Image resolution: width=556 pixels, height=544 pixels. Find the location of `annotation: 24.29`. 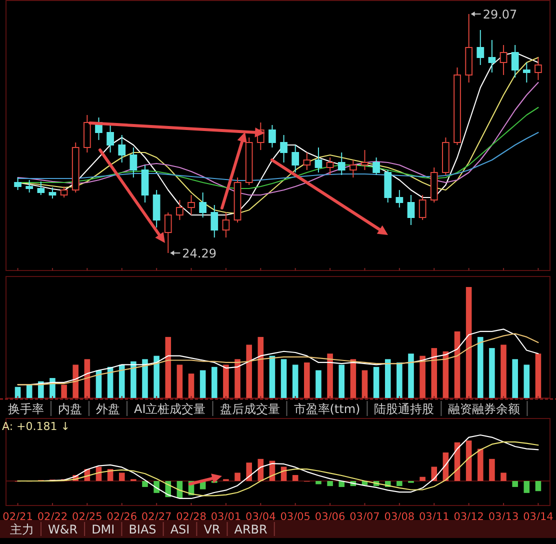

annotation: 24.29 is located at coordinates (199, 253).